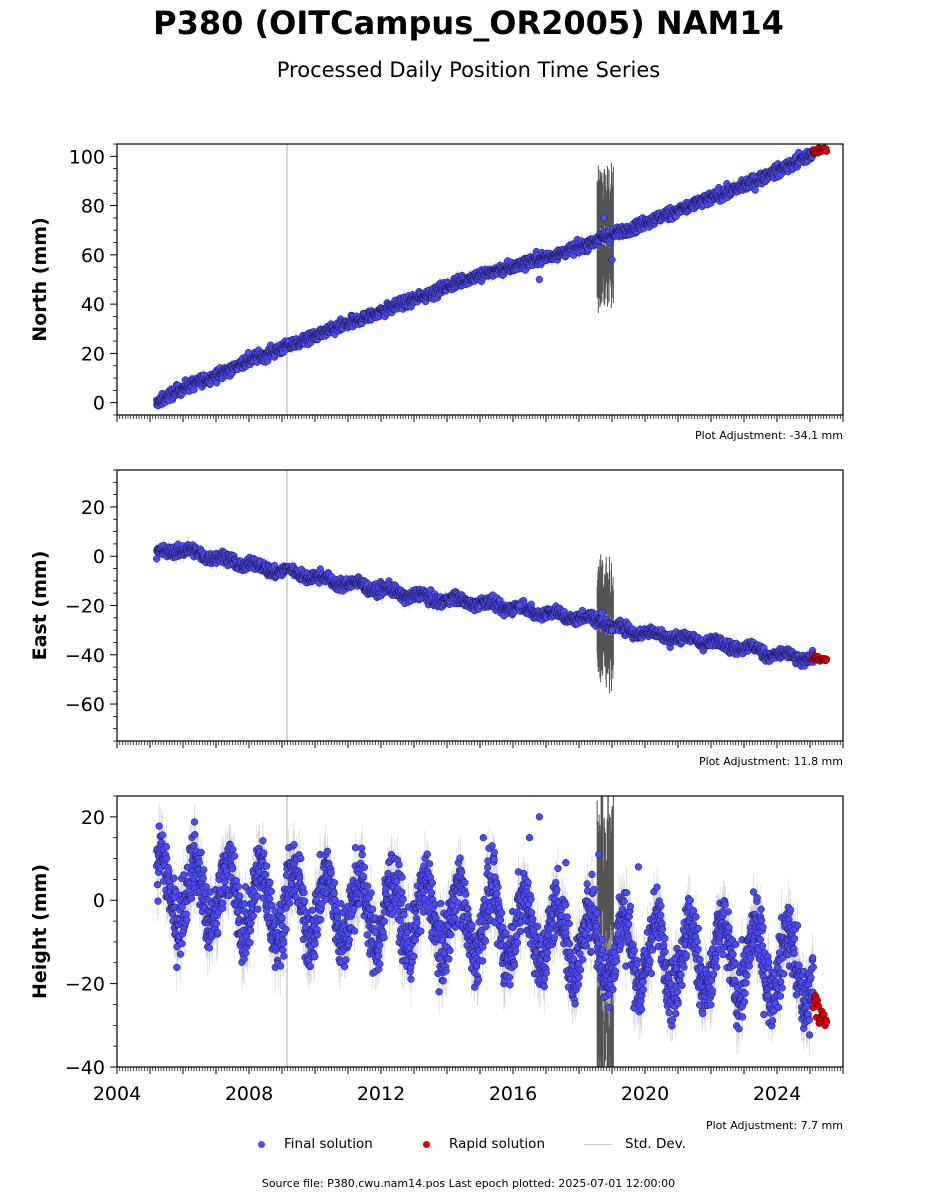 The image size is (937, 1200). What do you see at coordinates (93, 256) in the screenshot?
I see `y-tick-label: 60` at bounding box center [93, 256].